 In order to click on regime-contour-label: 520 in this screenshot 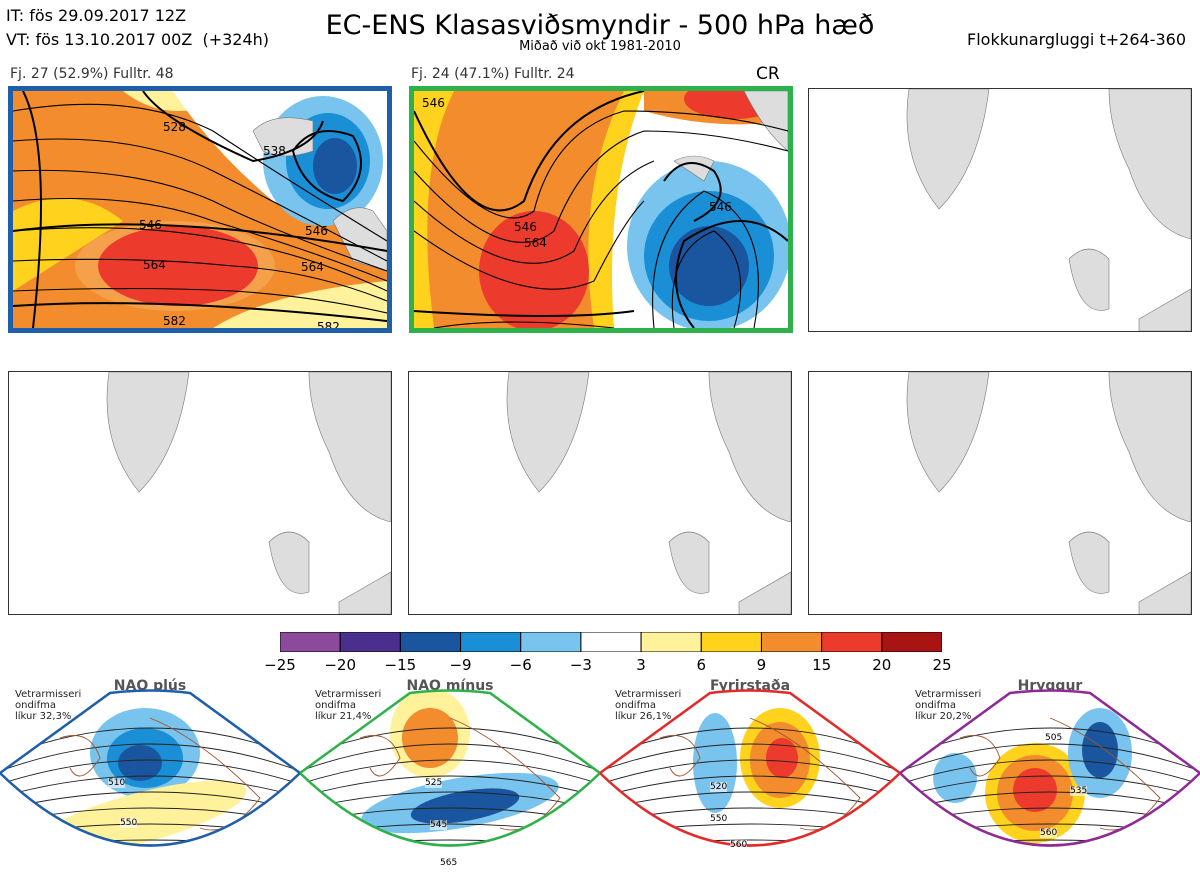, I will do `click(719, 787)`.